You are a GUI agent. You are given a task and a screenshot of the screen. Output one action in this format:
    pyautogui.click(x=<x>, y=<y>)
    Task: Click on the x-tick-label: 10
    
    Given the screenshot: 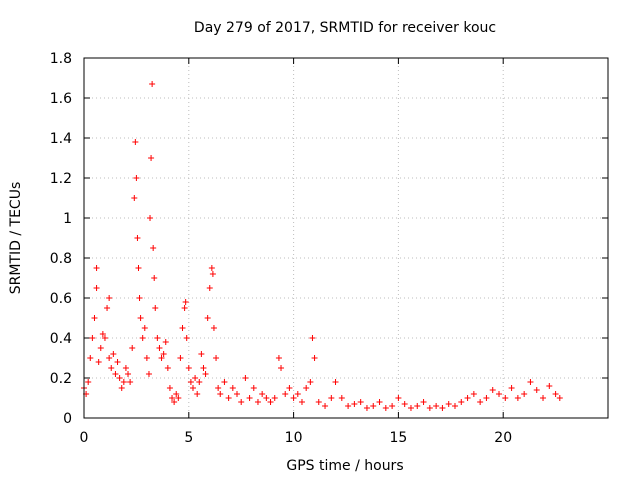 What is the action you would take?
    pyautogui.click(x=294, y=438)
    